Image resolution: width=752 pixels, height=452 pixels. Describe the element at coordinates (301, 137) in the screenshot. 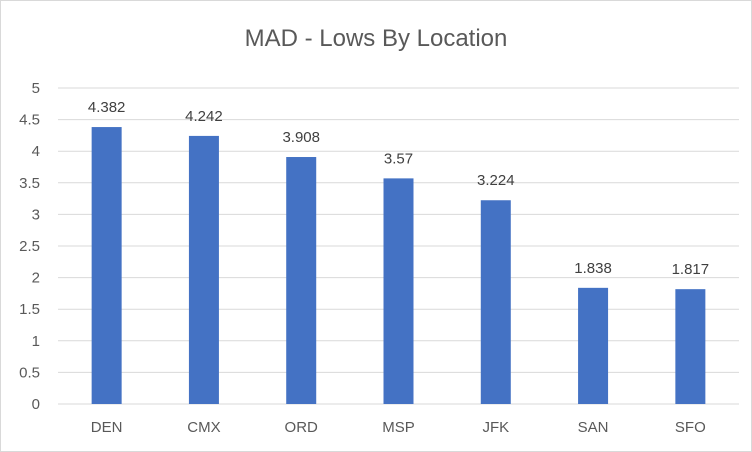

I see `data-label: 3.908` at that location.